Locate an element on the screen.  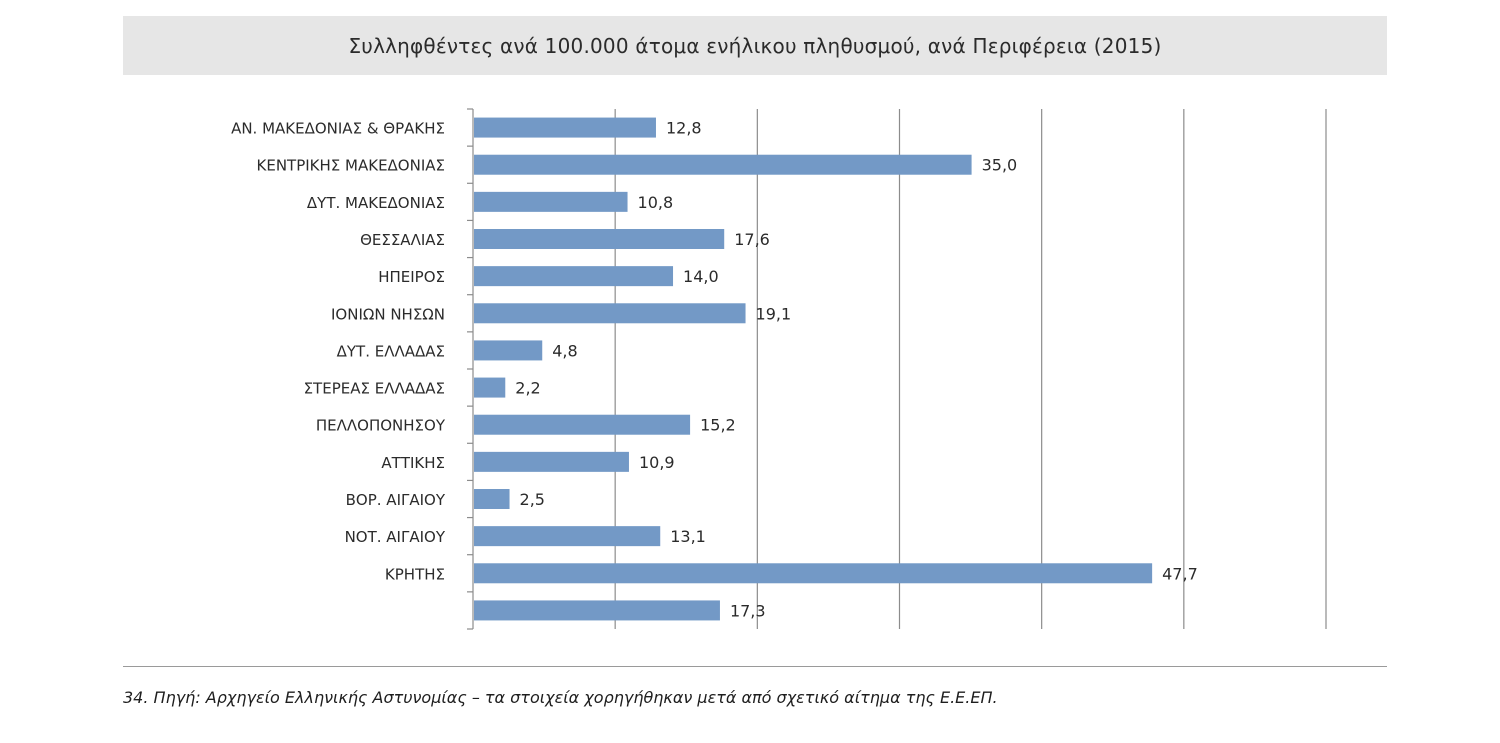
category-label-6: ΔΥΤ. ΕΛΛΑΔΑΣ is located at coordinates (391, 351).